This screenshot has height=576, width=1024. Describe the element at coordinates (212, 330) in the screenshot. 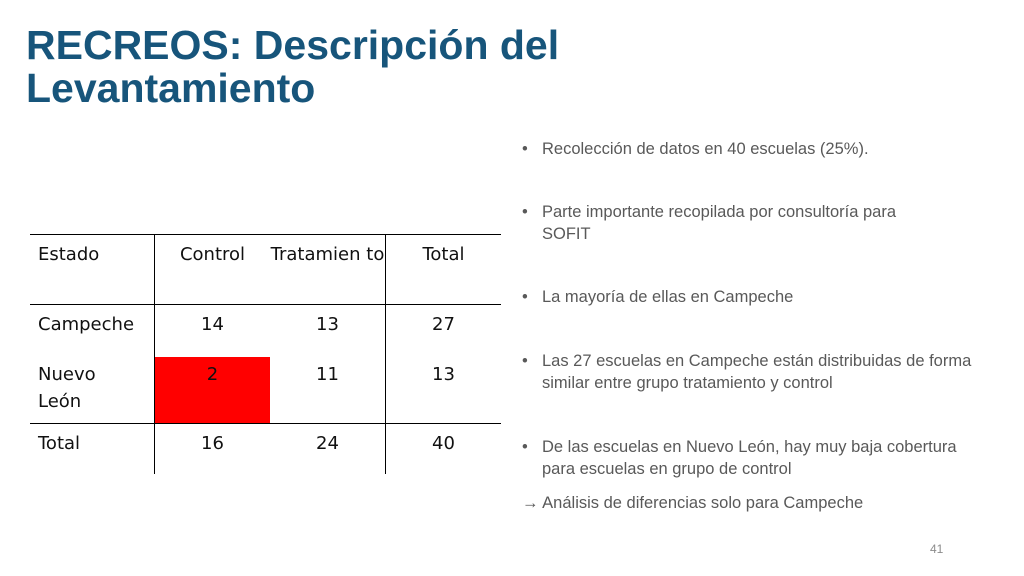

I see `cell-control: 14` at that location.